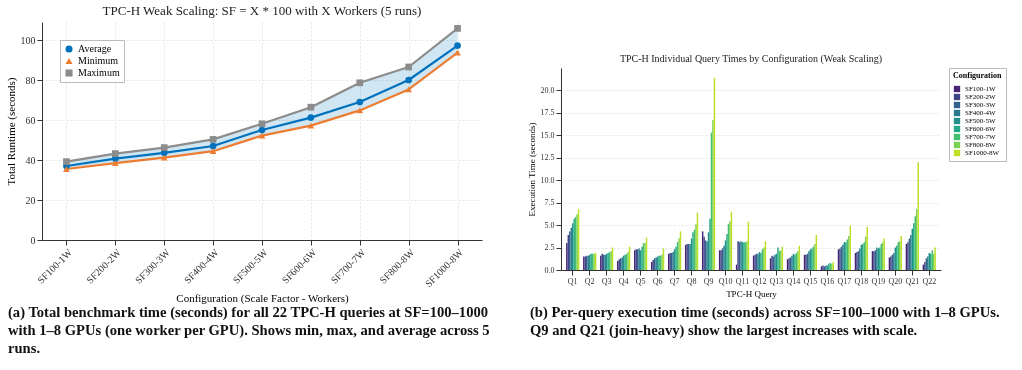 This screenshot has height=370, width=1022. What do you see at coordinates (249, 330) in the screenshot?
I see `text: (a) Total benchmark time (seconds) for all 22 TPC-H queries at SF=100–1000 with 1–8 GPUs (one worker per GPU). Shows min, max, and average across 5 runs.` at bounding box center [249, 330].